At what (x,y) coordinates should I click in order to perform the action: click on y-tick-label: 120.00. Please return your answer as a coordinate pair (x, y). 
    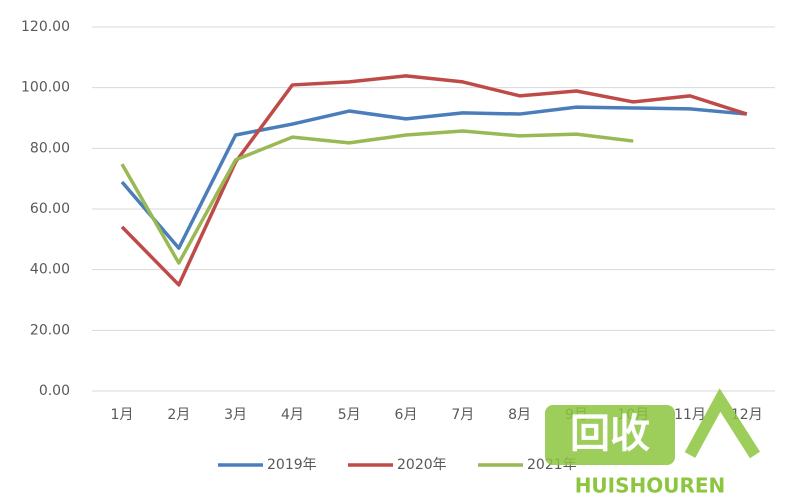
    Looking at the image, I should click on (45, 27).